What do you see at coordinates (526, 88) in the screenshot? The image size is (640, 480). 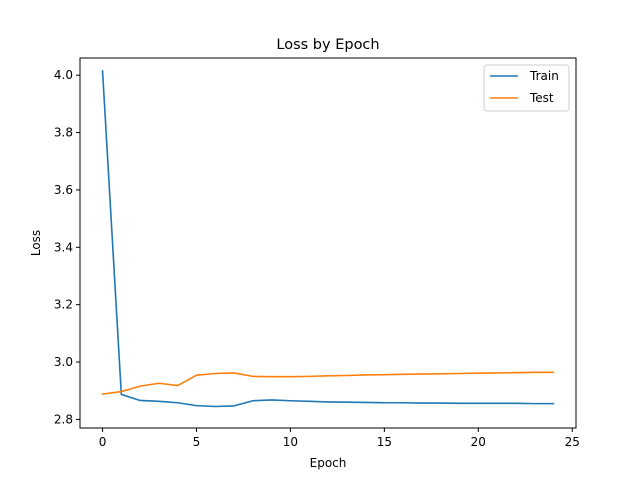 I see `legend: Train Test` at bounding box center [526, 88].